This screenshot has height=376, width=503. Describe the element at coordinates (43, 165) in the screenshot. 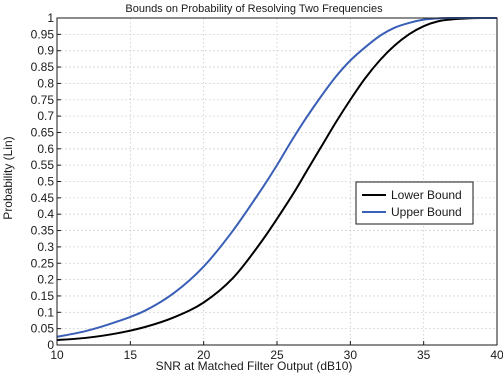

I see `y-tick-label: 0.55` at that location.